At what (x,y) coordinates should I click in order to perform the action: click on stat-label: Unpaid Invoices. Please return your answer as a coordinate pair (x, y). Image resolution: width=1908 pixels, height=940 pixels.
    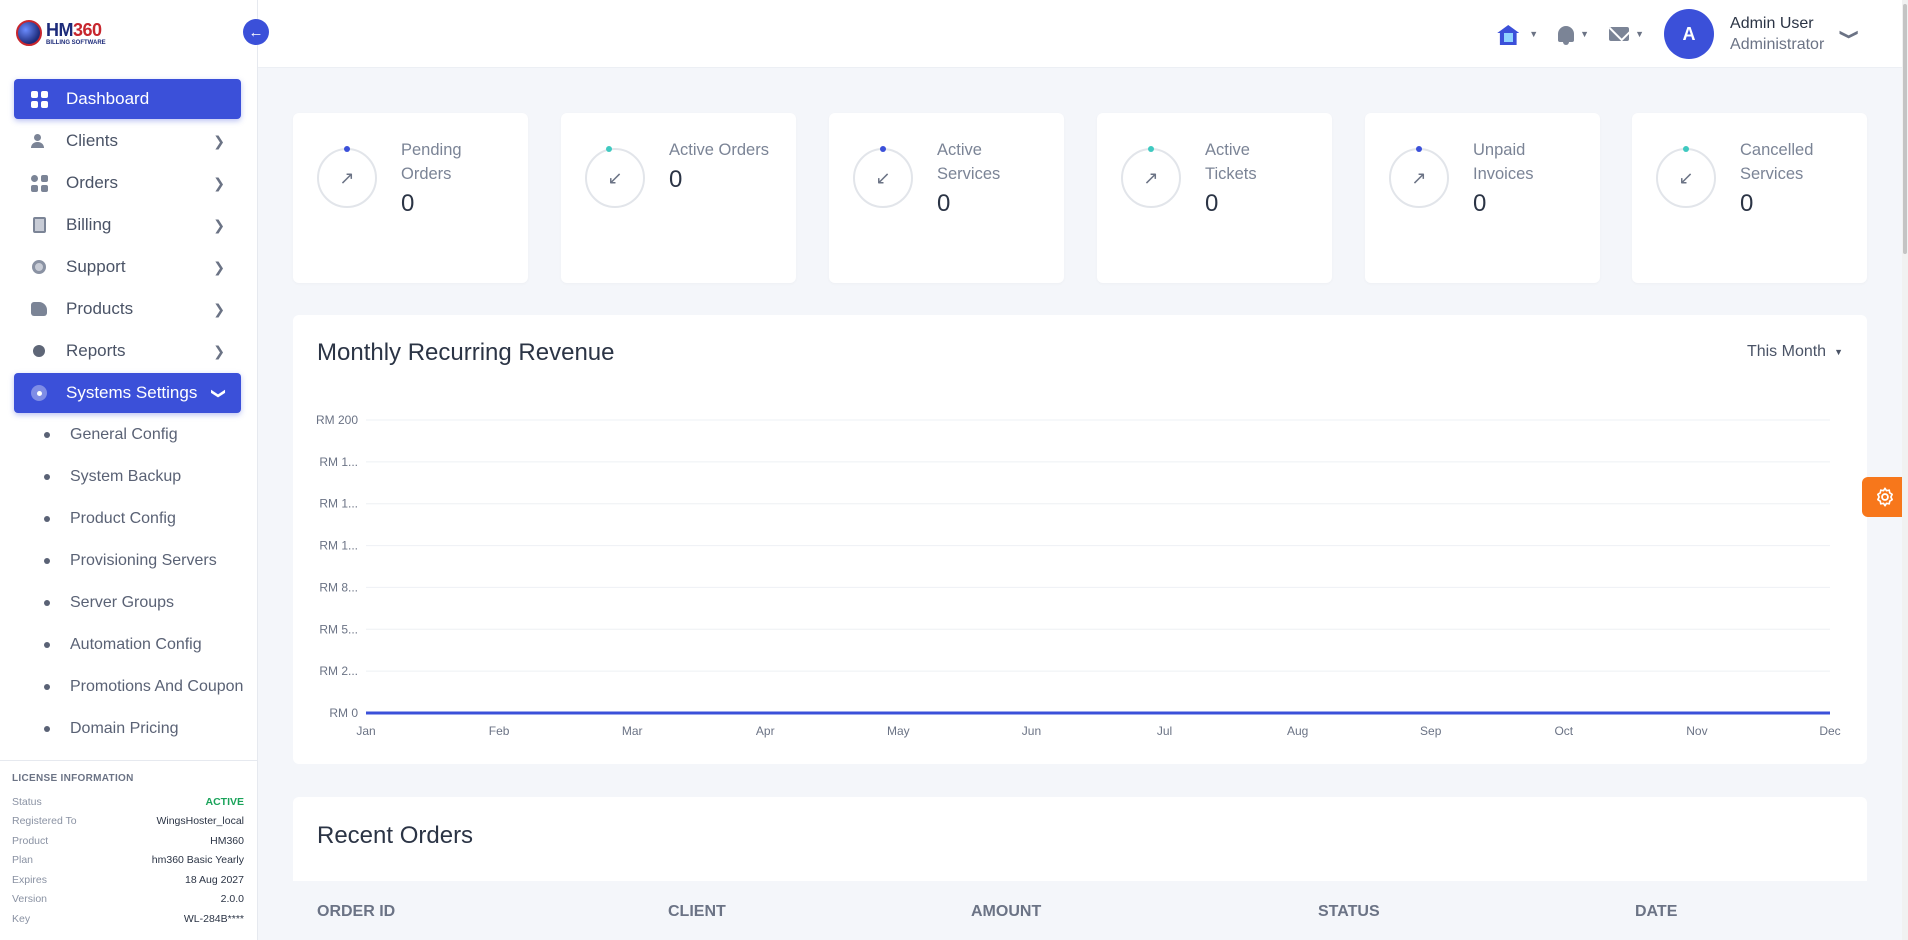
    Looking at the image, I should click on (1503, 162).